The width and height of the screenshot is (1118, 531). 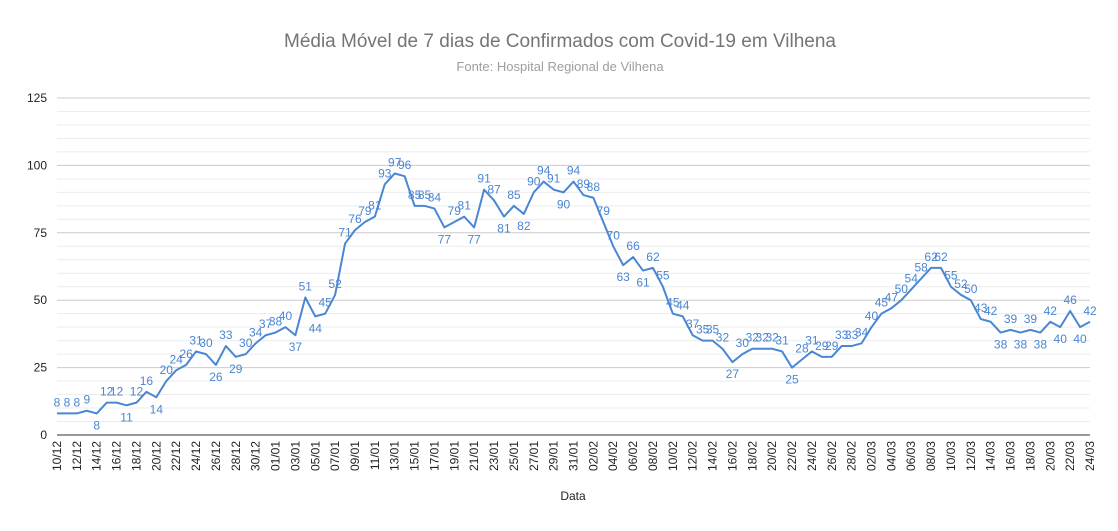 I want to click on data-label: 96, so click(x=405, y=165).